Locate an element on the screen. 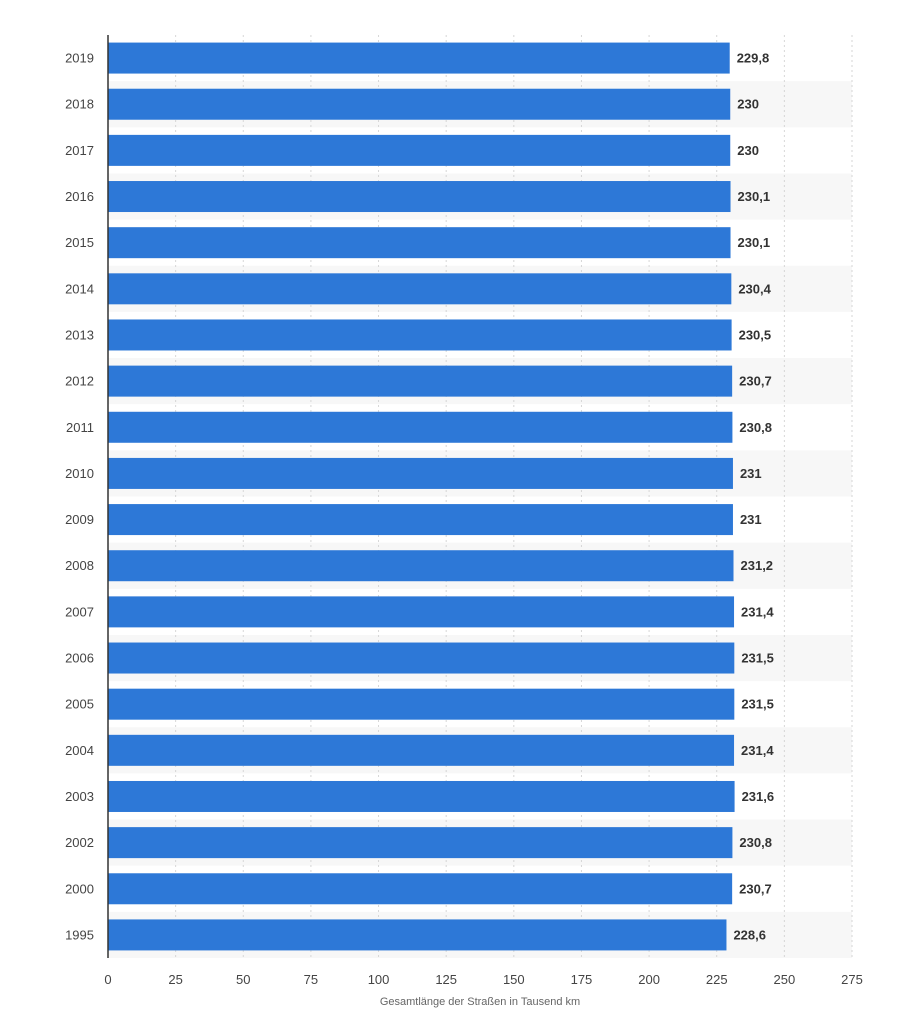  x-tick-label: 125 is located at coordinates (446, 979).